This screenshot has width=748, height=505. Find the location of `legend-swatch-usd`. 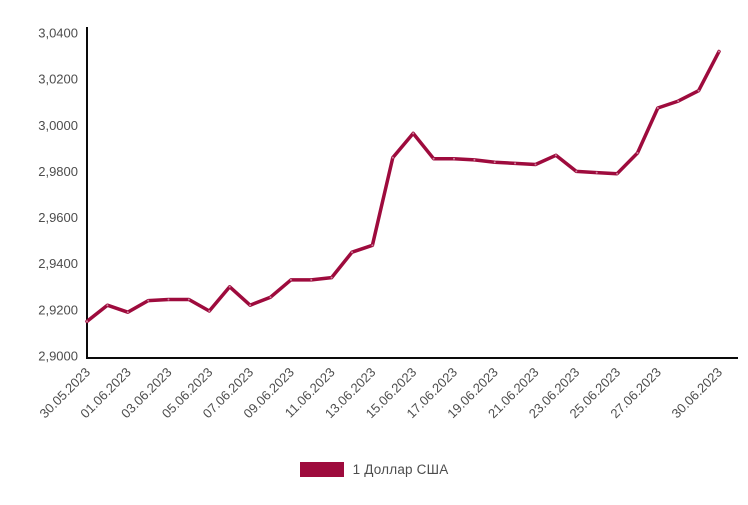

legend-swatch-usd is located at coordinates (321, 469).